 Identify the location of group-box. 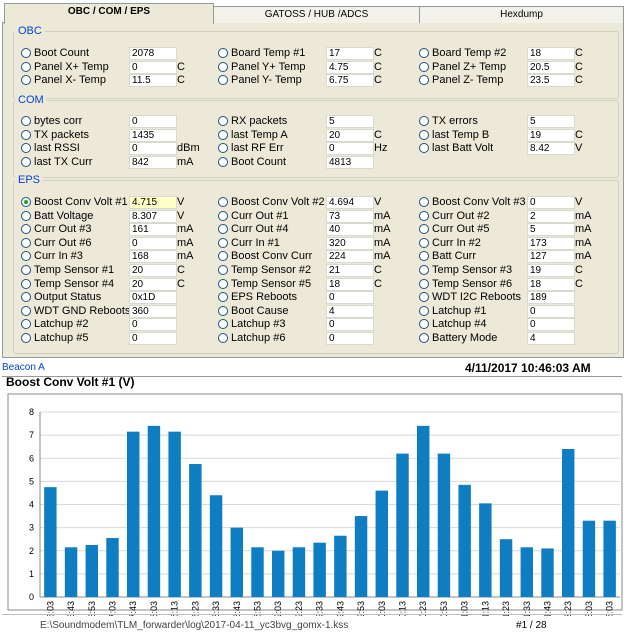
(316, 65).